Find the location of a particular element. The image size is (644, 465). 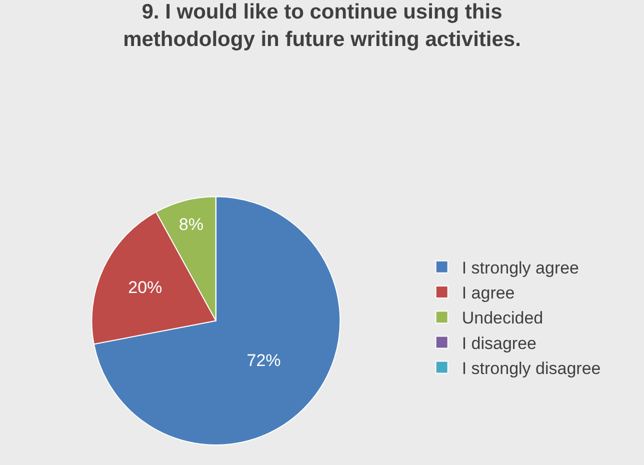

chart-title: 9. I would like to continue using this methodology in future writing activities. is located at coordinates (322, 25).